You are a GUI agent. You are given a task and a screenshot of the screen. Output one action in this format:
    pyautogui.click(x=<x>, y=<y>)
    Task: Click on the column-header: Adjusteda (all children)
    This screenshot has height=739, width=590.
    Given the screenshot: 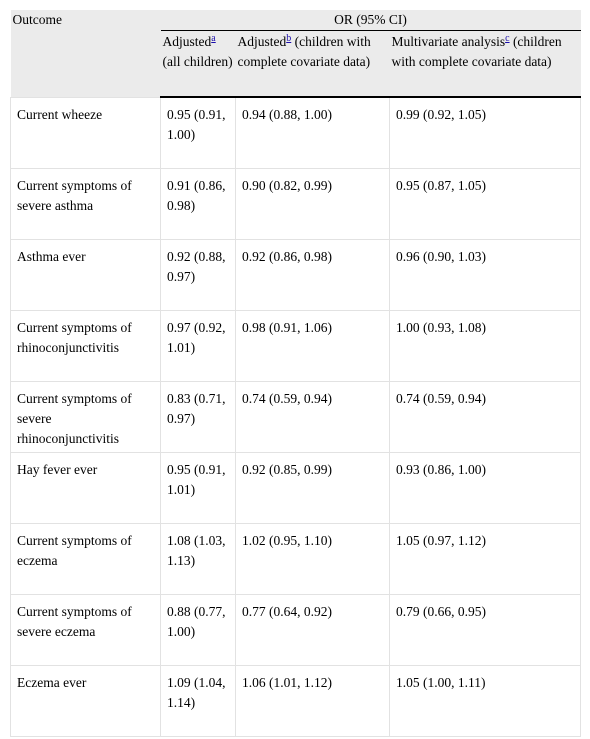 What is the action you would take?
    pyautogui.click(x=198, y=64)
    